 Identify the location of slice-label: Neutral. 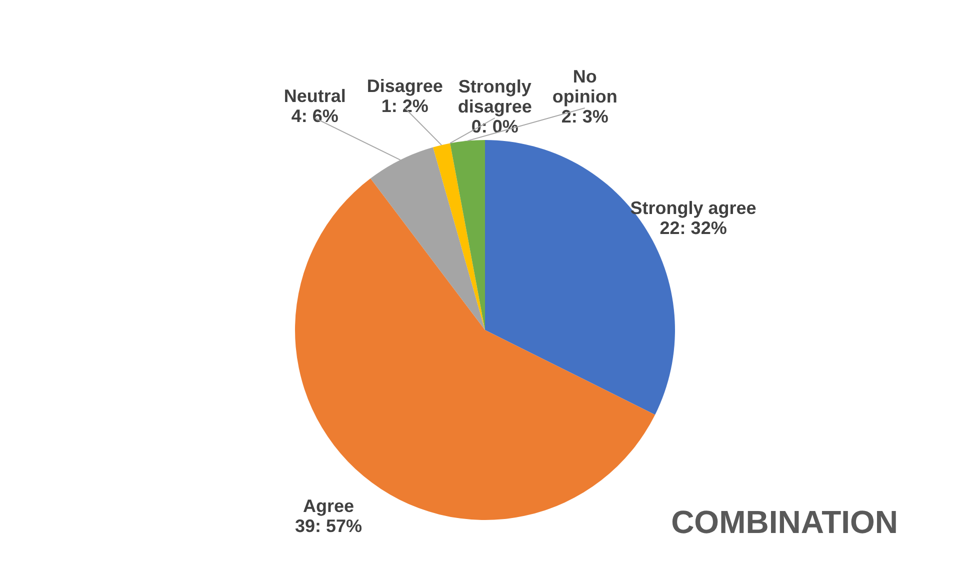
(315, 96).